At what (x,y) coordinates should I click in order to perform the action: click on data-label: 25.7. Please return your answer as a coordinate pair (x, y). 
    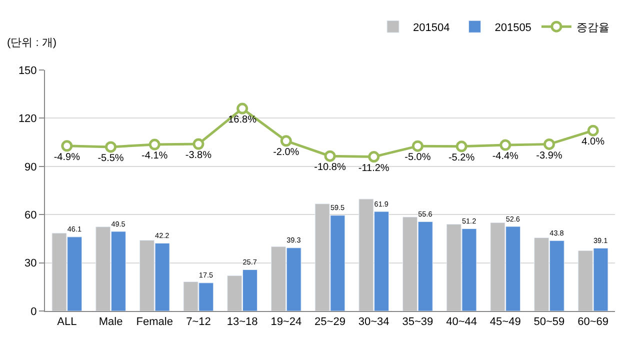
    Looking at the image, I should click on (249, 262).